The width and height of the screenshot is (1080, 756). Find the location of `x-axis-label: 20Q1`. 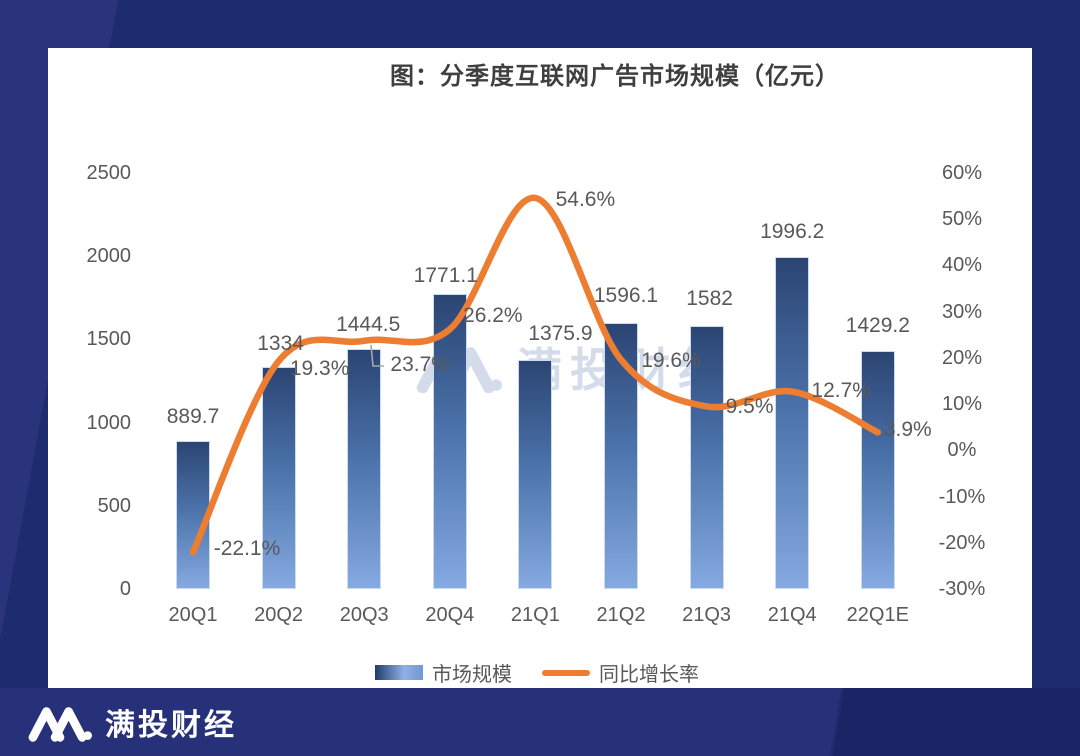

x-axis-label: 20Q1 is located at coordinates (193, 615).